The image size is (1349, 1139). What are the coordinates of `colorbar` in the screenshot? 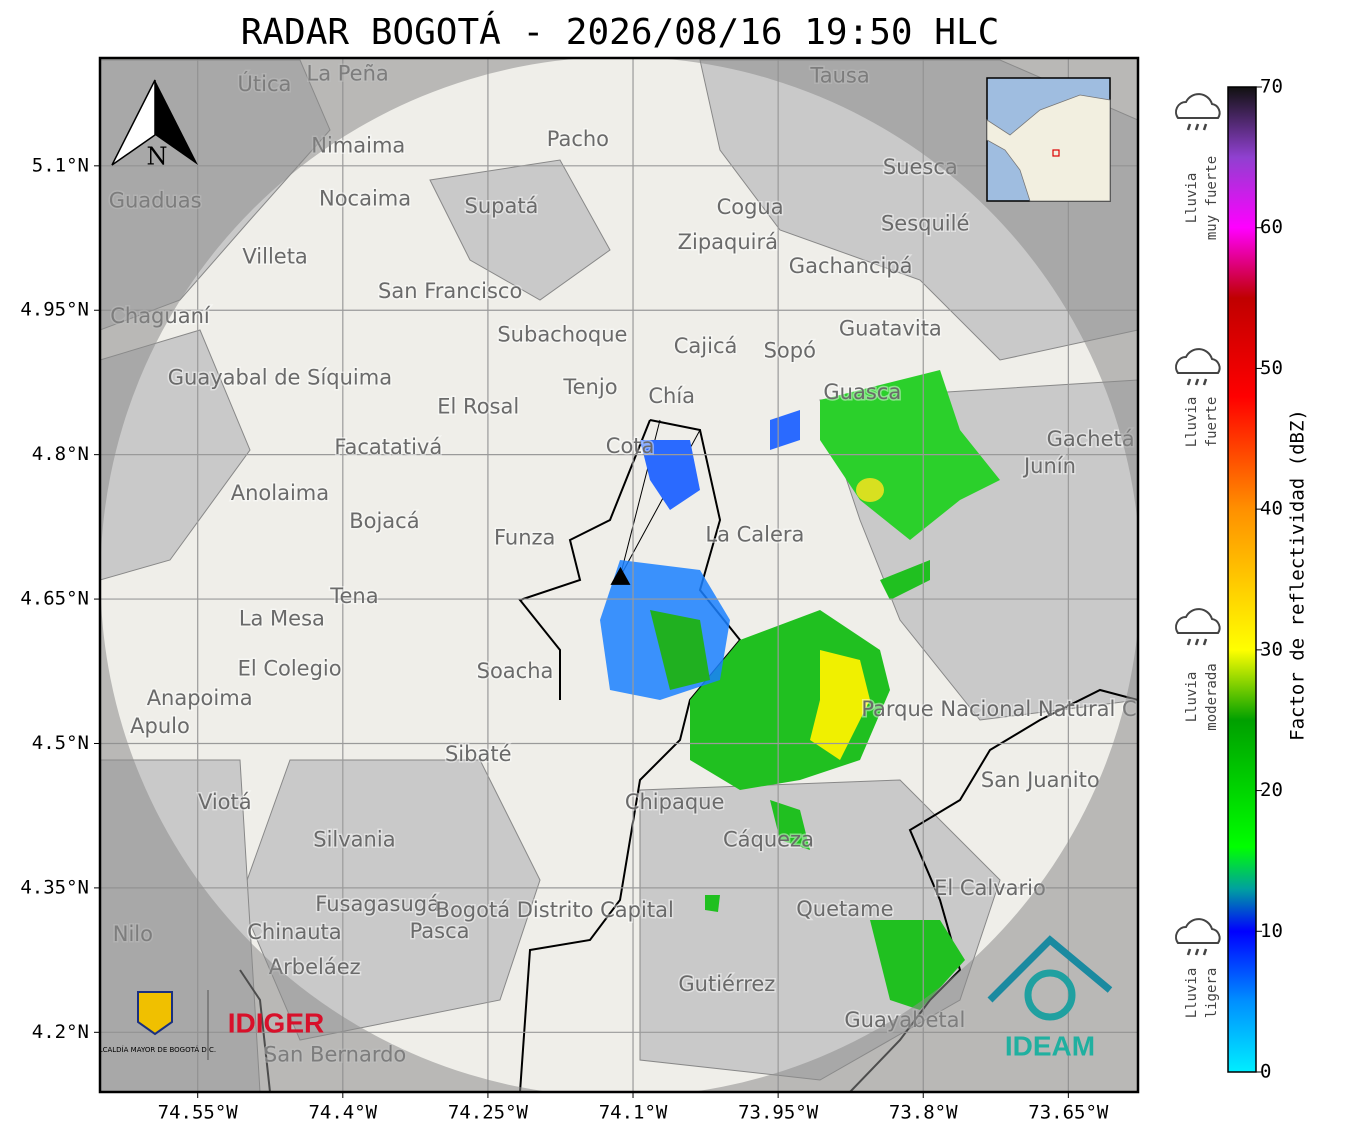 It's located at (1242, 579).